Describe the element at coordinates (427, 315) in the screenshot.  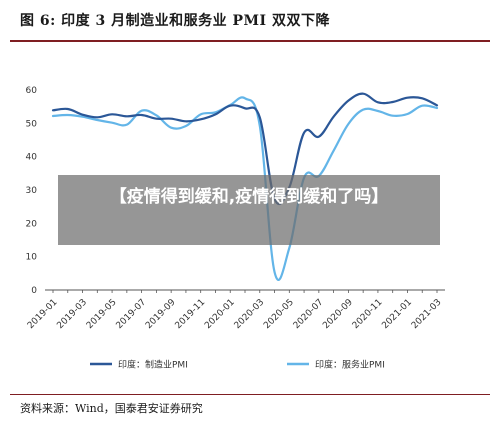
I see `x-tick-label: 2021-03` at that location.